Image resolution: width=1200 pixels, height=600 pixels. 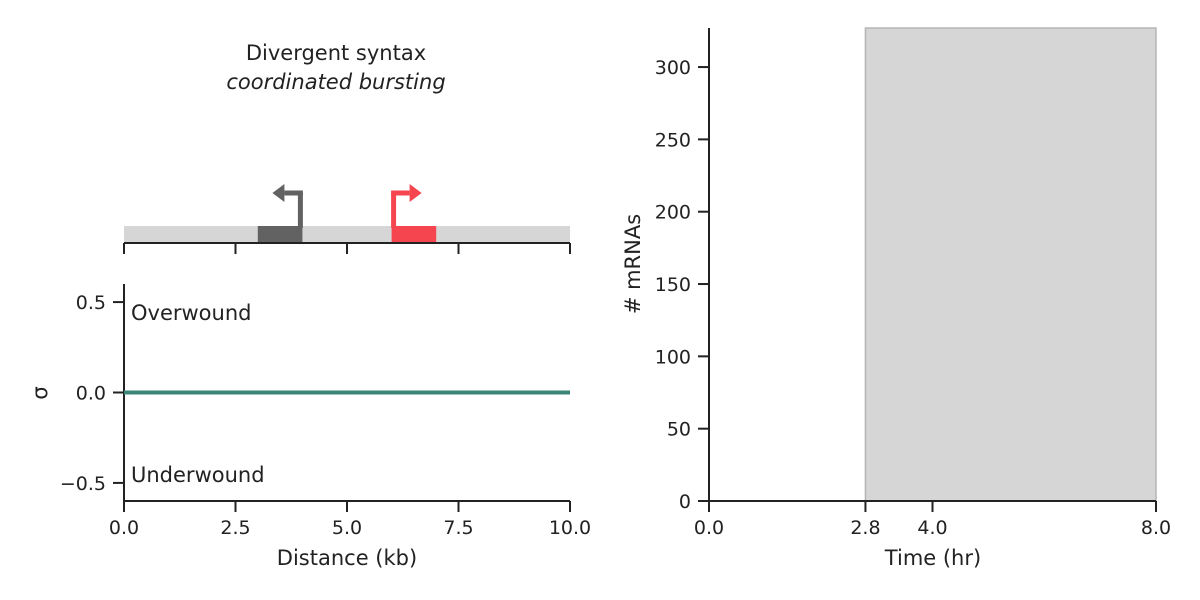 What do you see at coordinates (685, 502) in the screenshot?
I see `y-tick-label: 0` at bounding box center [685, 502].